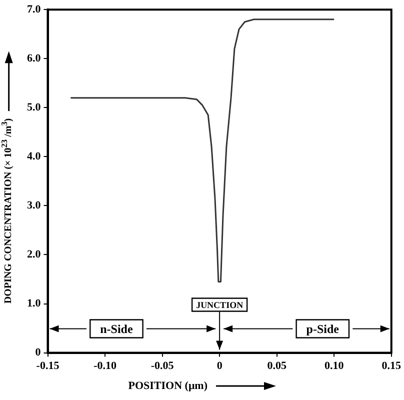 This screenshot has width=404, height=400. I want to click on annotation: n-Side, so click(117, 329).